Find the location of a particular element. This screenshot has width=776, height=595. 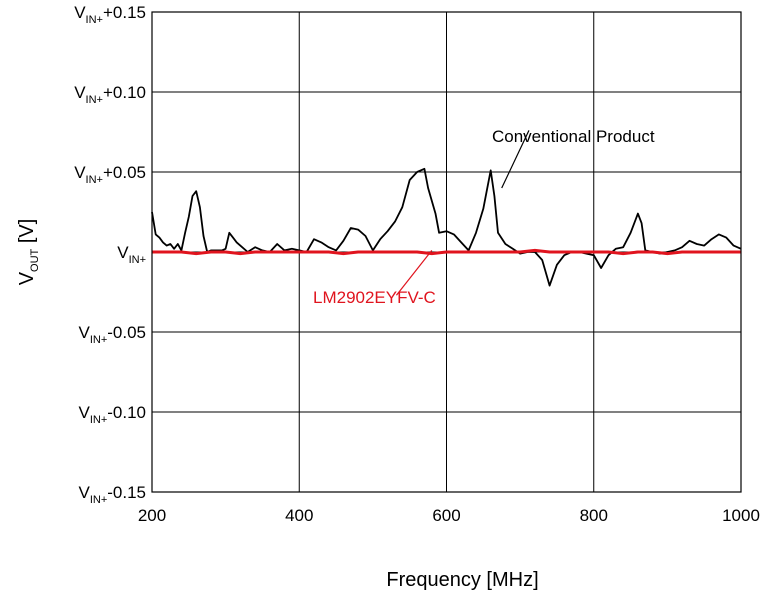

y-axis-title: VOUT [V] is located at coordinates (28, 252).